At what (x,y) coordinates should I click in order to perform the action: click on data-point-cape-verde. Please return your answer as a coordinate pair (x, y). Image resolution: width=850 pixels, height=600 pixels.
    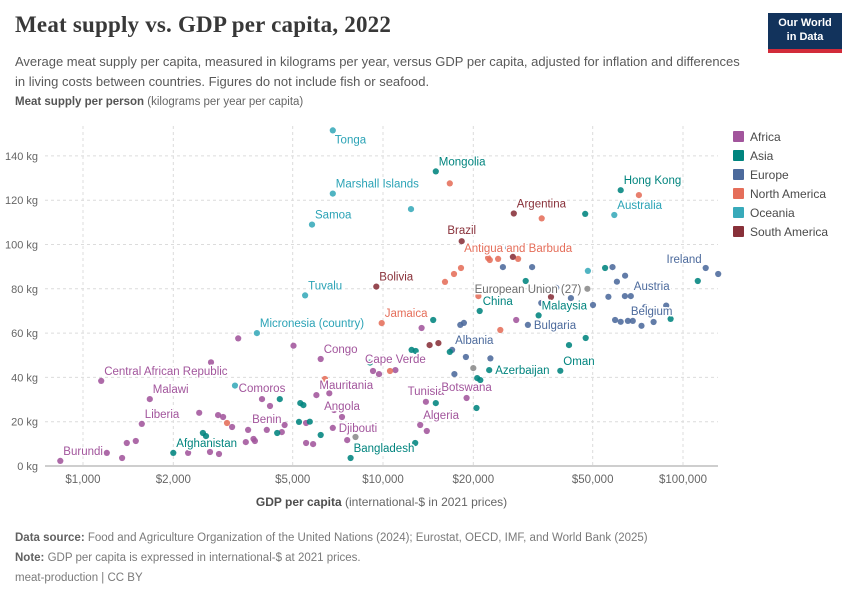
    Looking at the image, I should click on (395, 370).